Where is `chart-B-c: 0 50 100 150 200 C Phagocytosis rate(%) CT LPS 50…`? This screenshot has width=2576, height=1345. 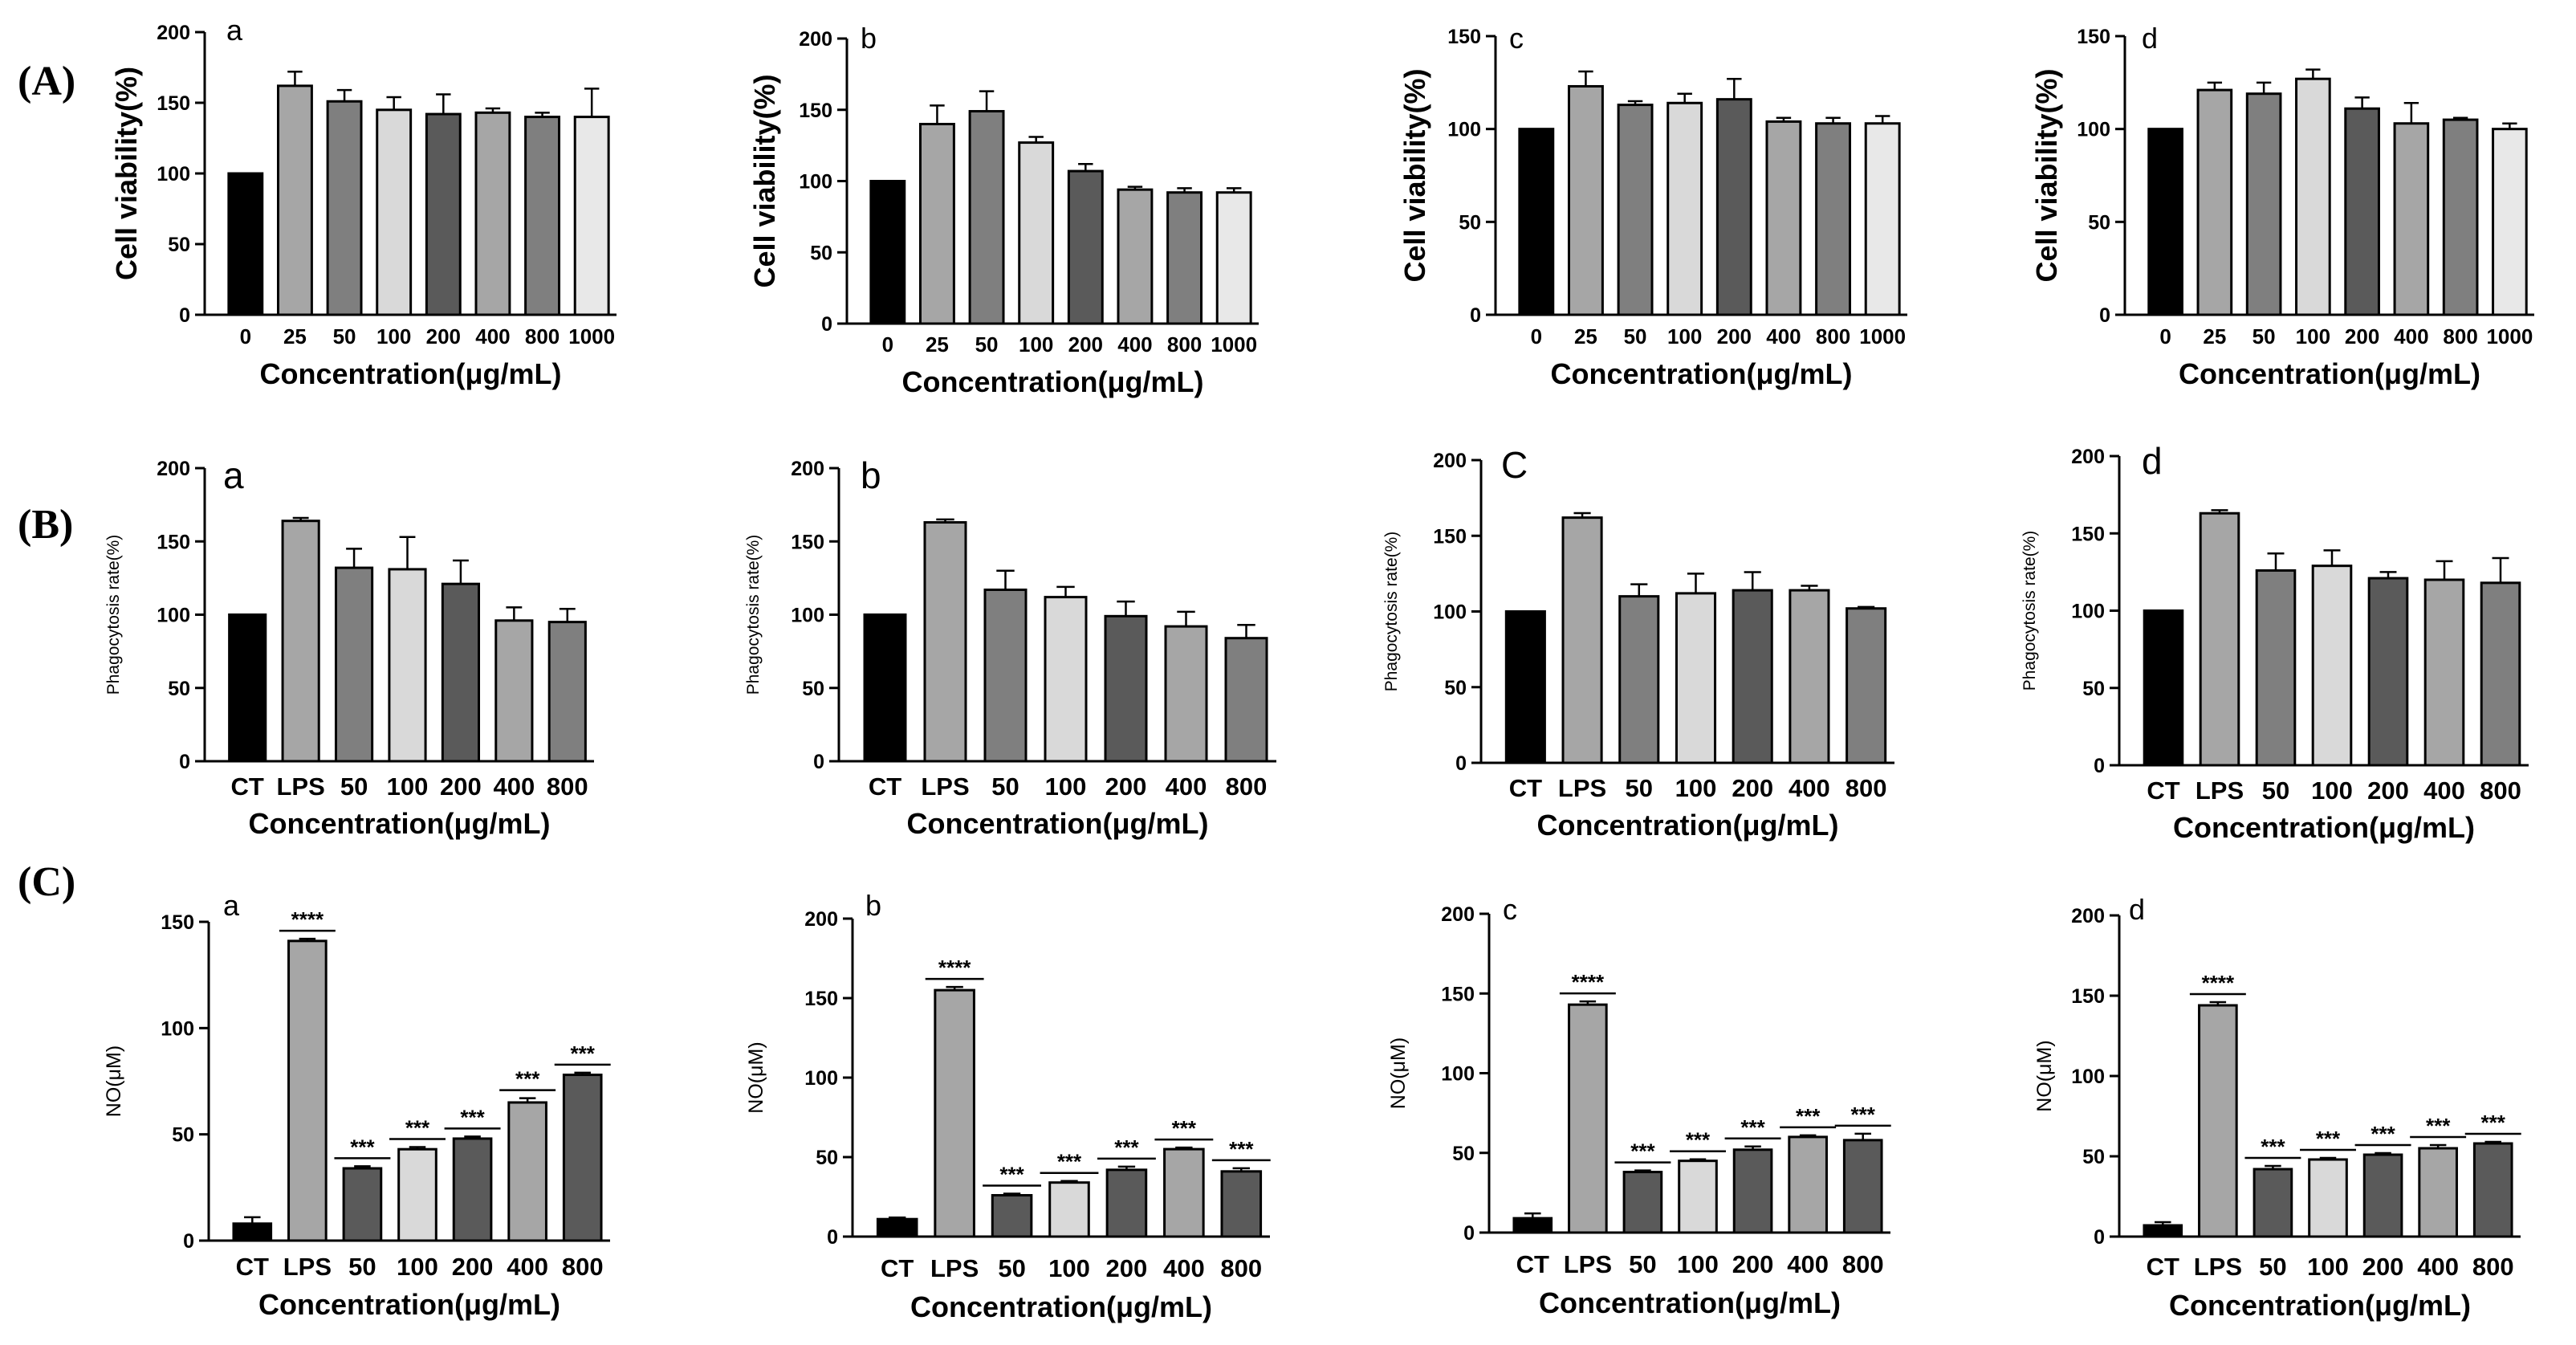
chart-B-c: 0 50 100 150 200 C Phagocytosis rate(%) CT LPS 50… is located at coordinates (1638, 643).